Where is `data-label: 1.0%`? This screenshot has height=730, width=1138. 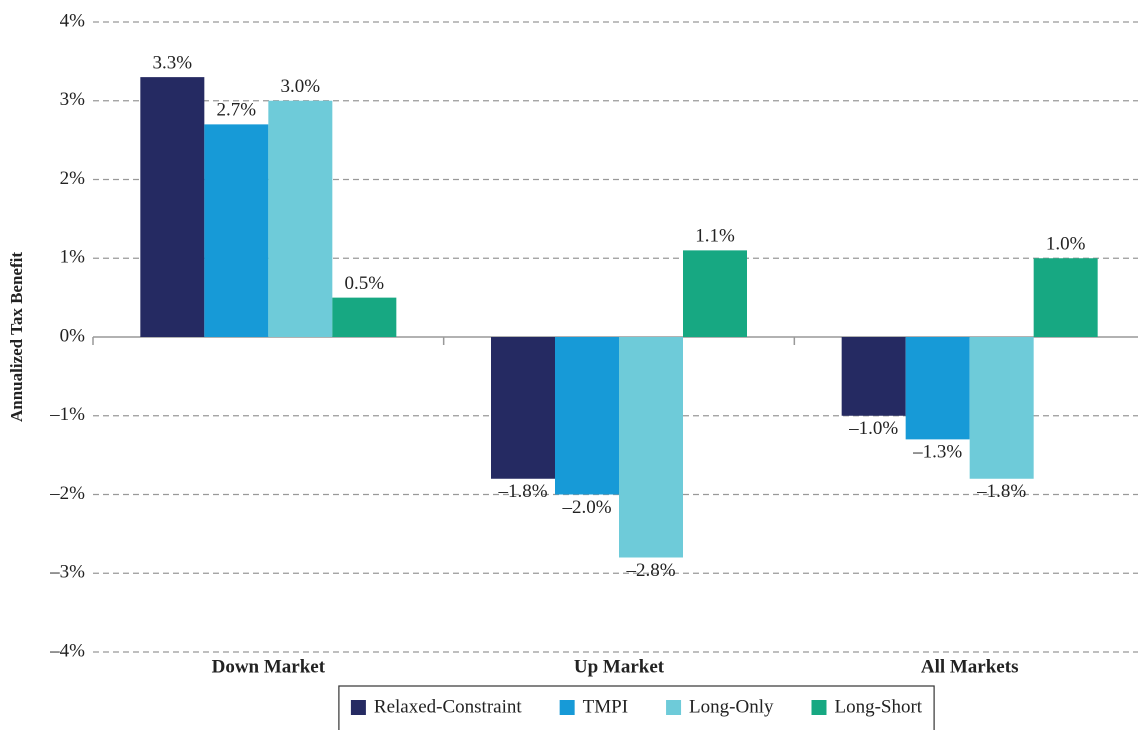 data-label: 1.0% is located at coordinates (1066, 244).